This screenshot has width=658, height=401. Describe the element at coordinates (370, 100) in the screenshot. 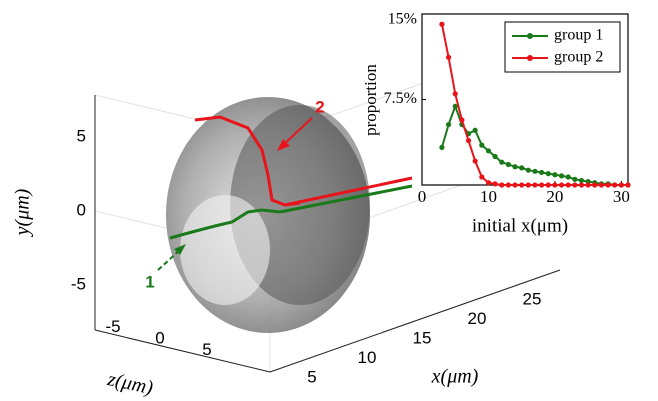

I see `y-axis-label: proportion` at that location.